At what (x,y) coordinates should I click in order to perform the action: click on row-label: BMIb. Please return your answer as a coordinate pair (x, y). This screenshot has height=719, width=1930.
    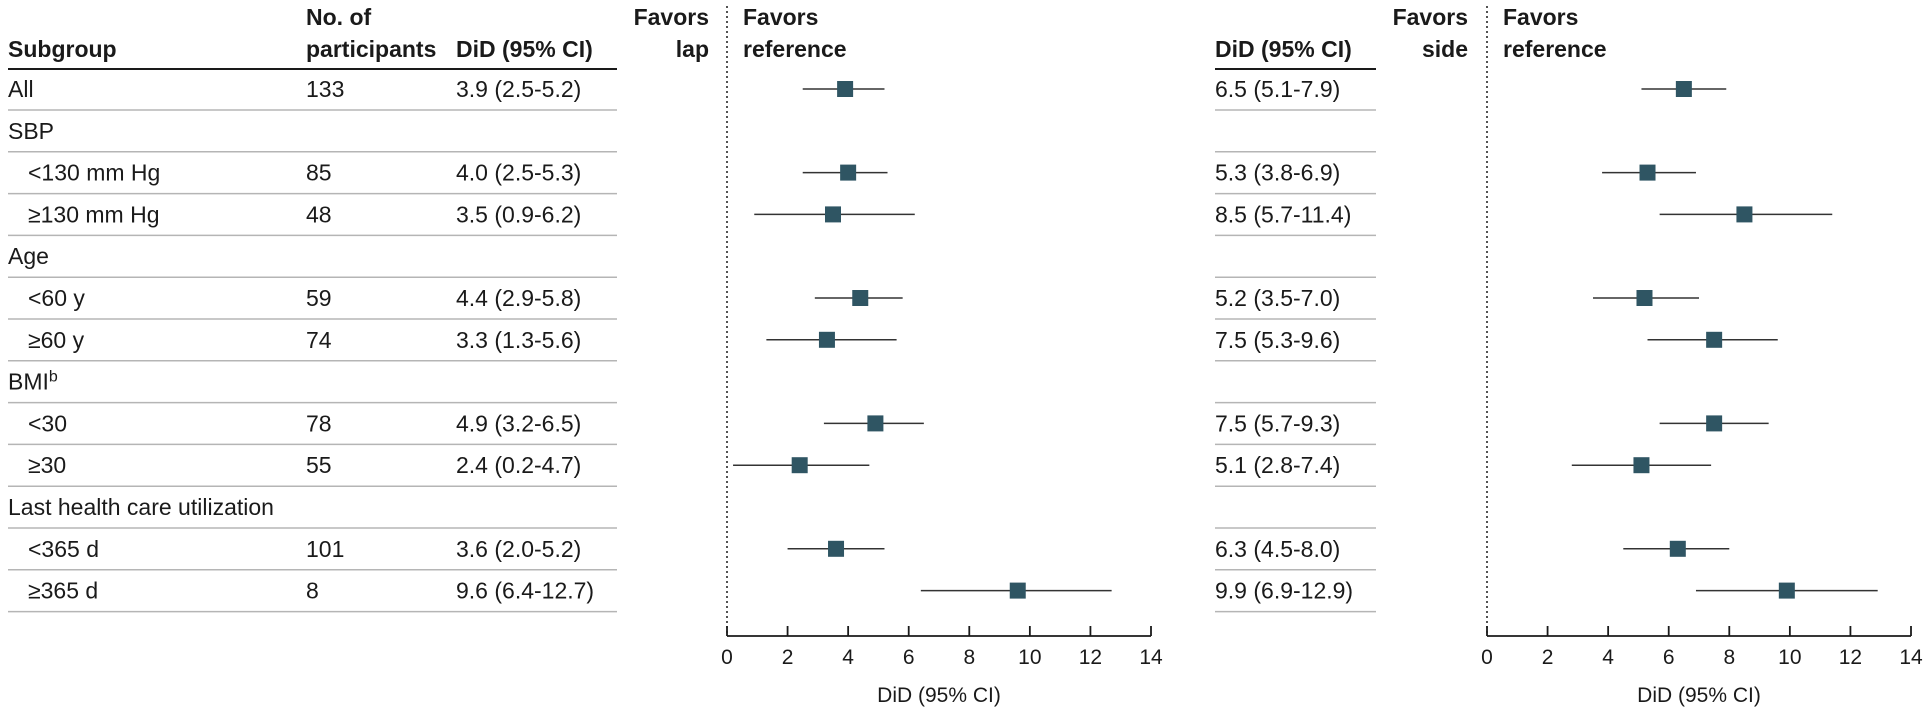
    Looking at the image, I should click on (33, 381).